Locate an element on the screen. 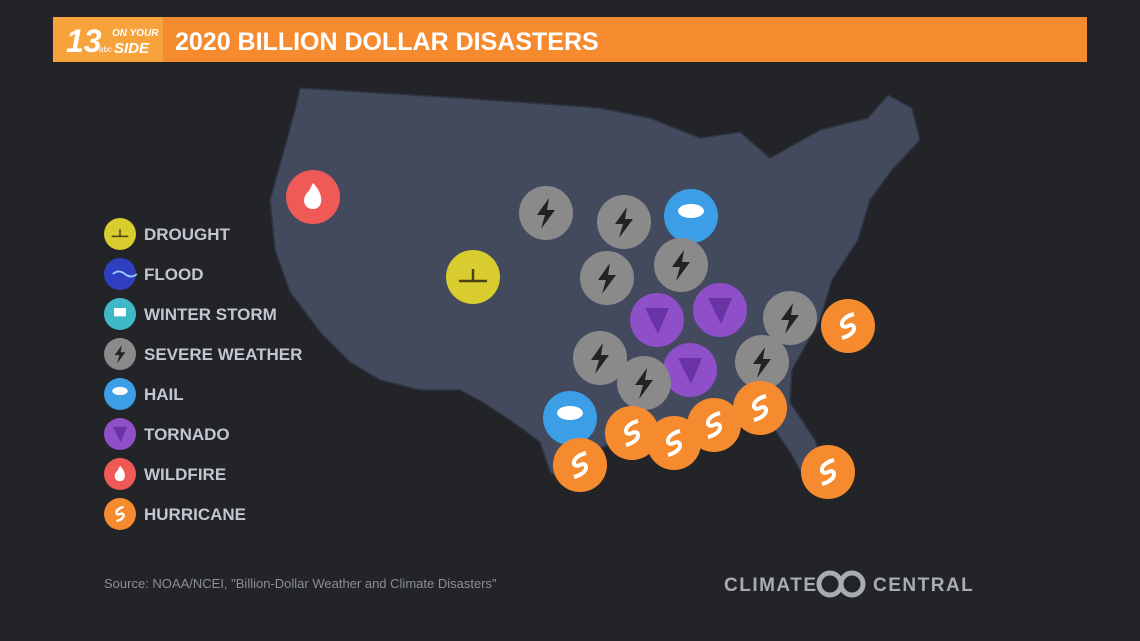  brand-logo is located at coordinates (852, 584).